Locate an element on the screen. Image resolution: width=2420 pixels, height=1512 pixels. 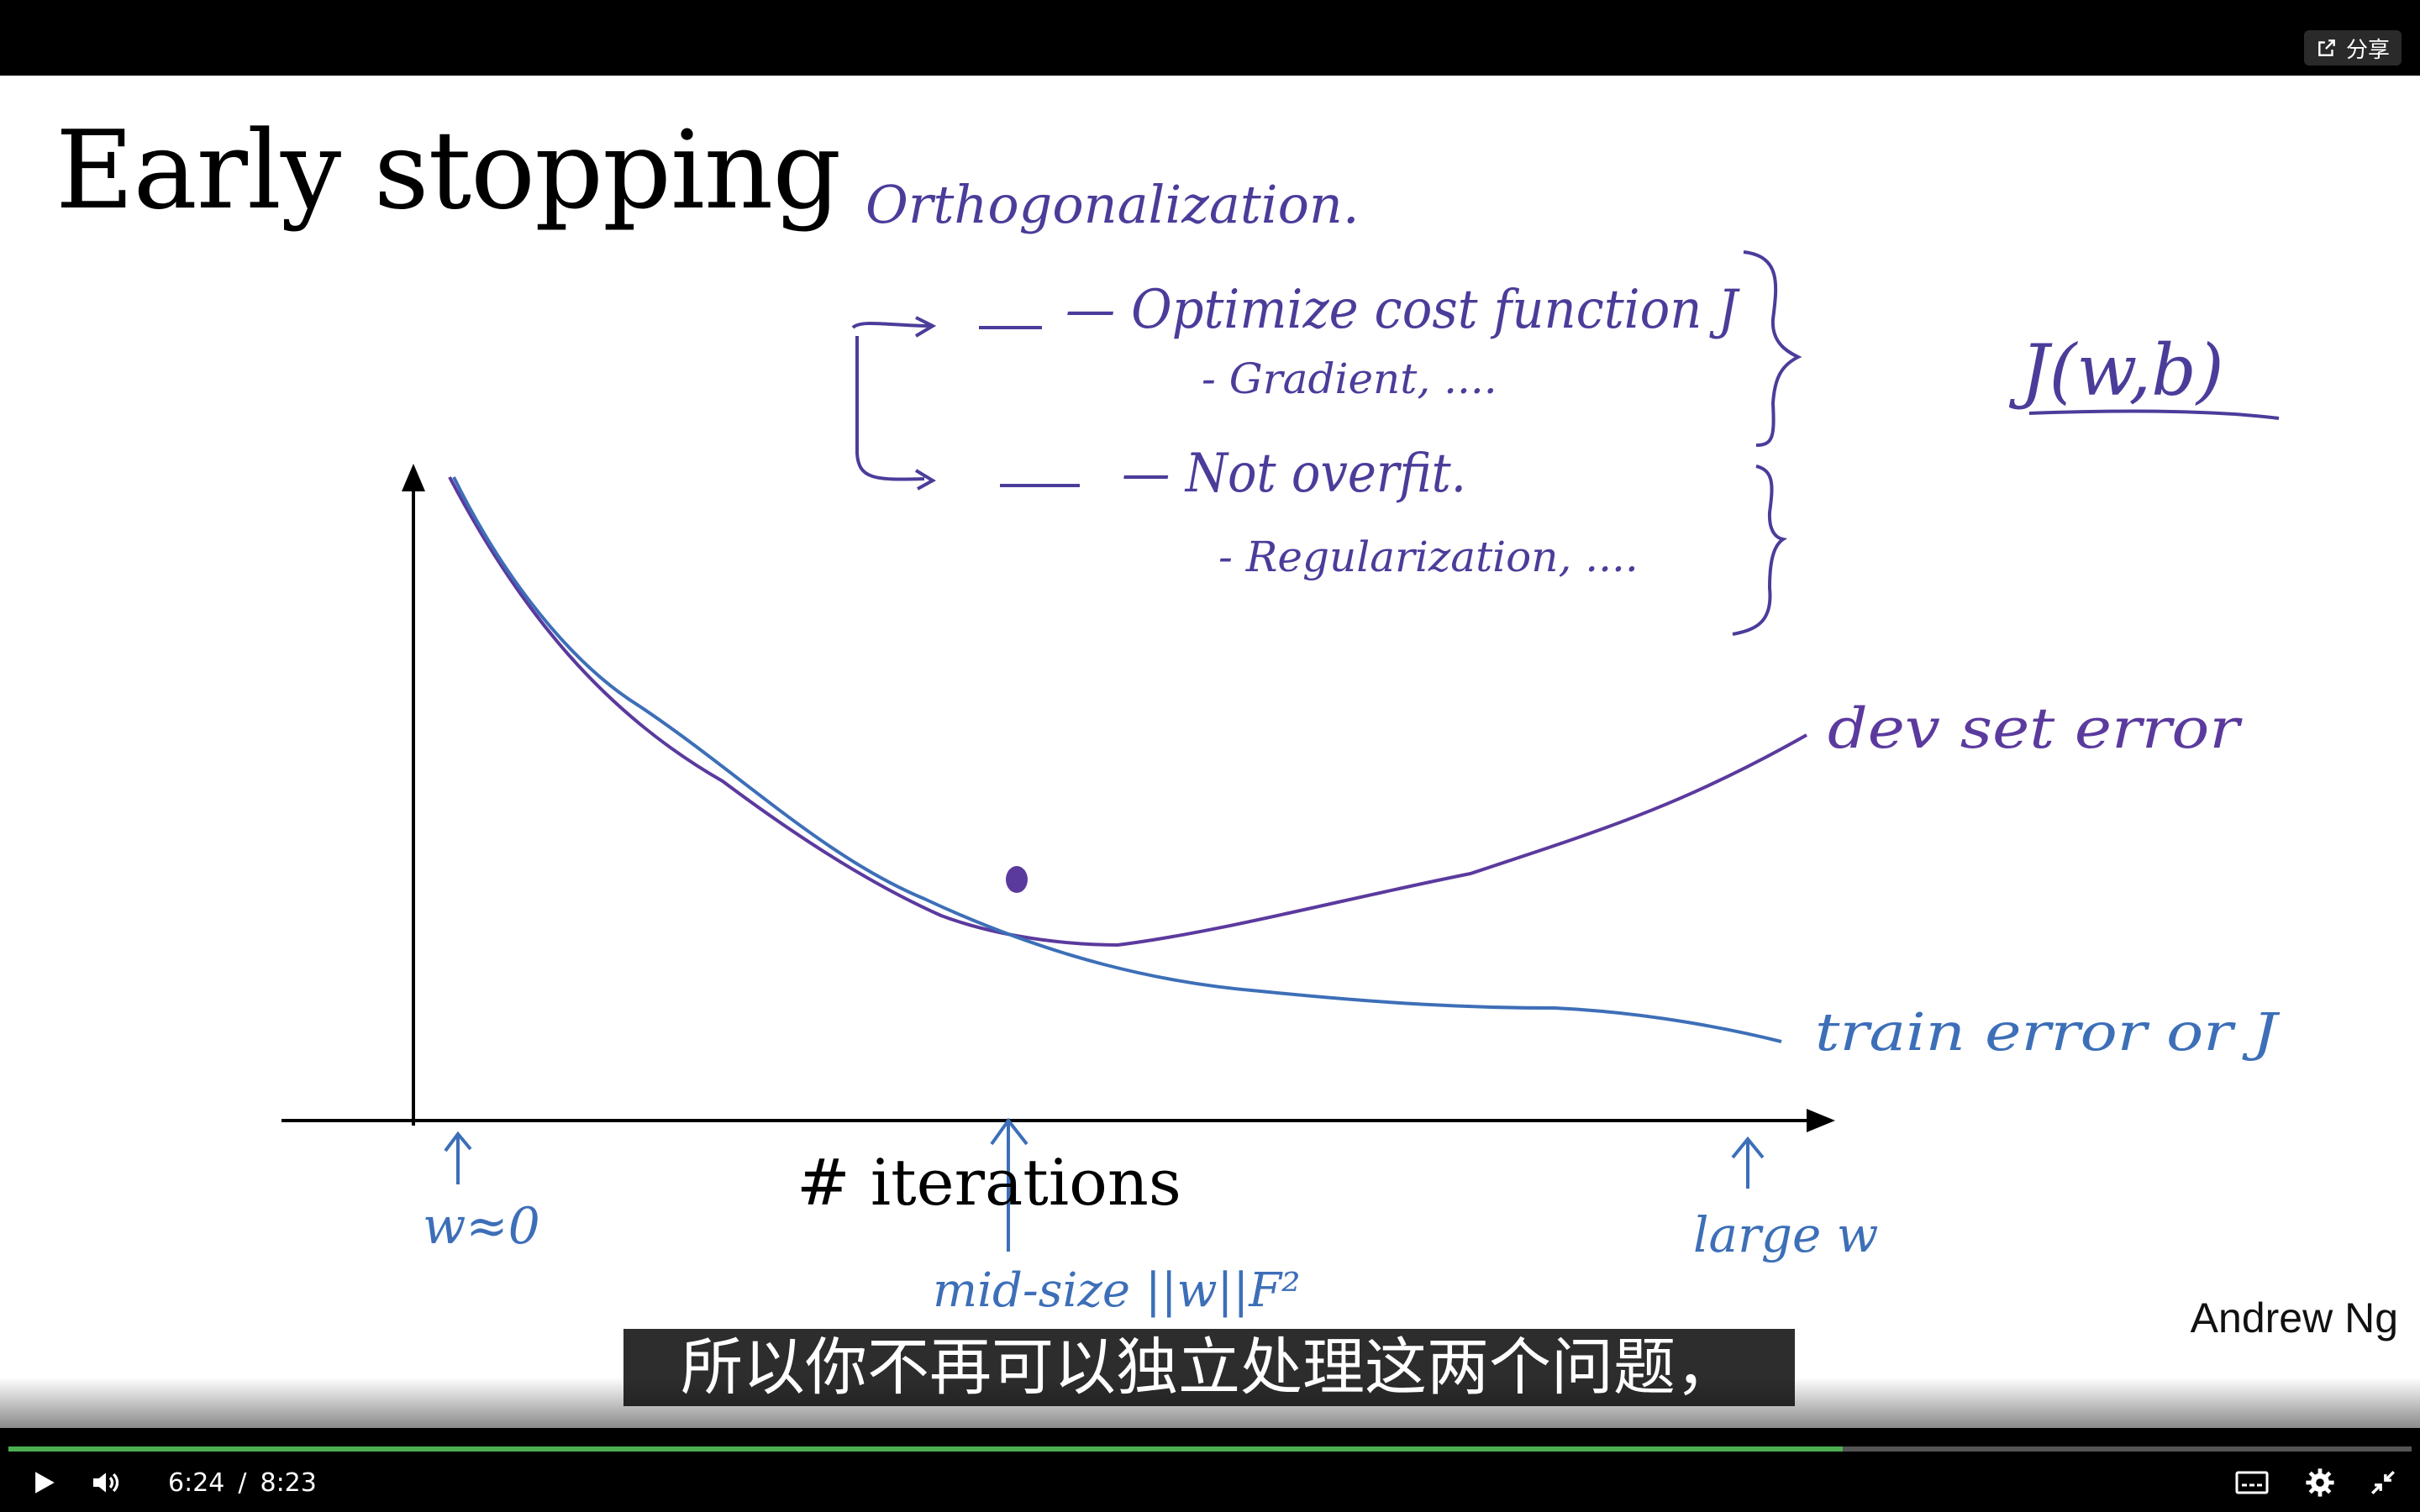
settings-icon is located at coordinates (2320, 1482).